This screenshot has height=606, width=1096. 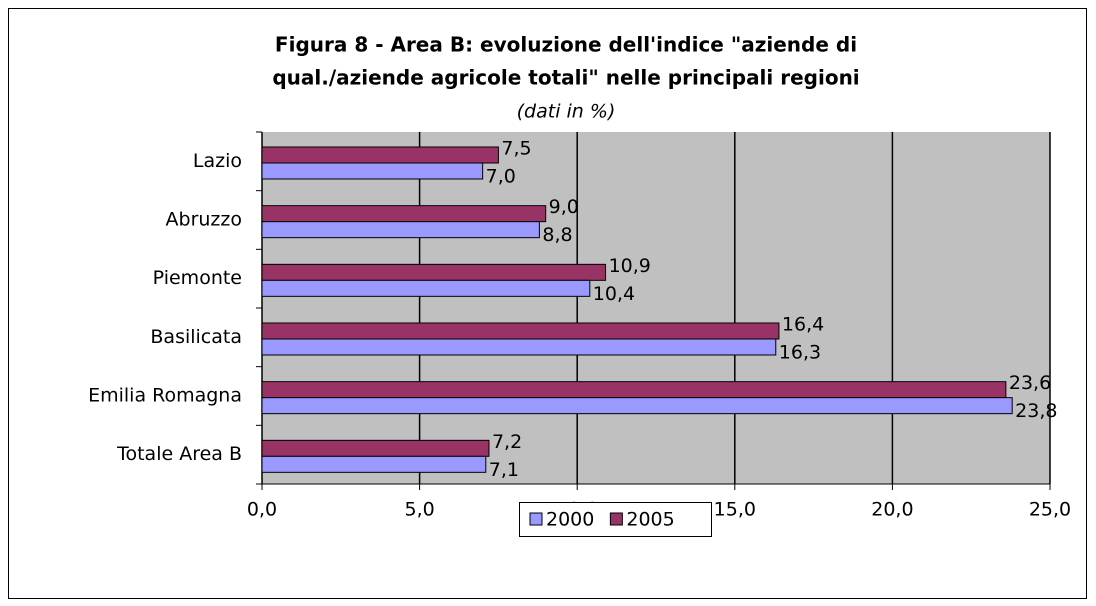 I want to click on legend: 2000 2005, so click(x=615, y=519).